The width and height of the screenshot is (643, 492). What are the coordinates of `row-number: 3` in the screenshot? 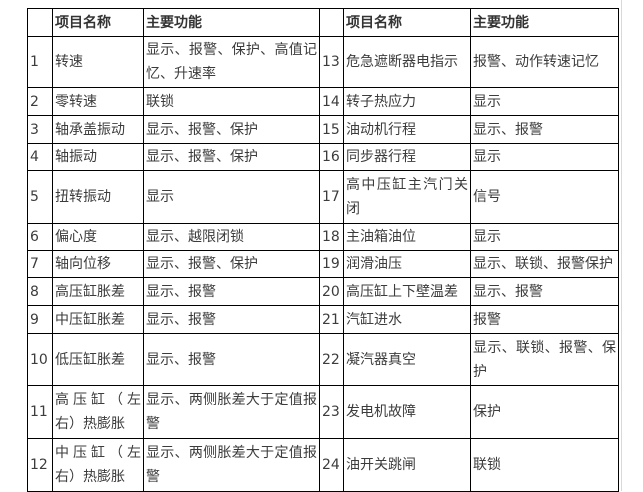 It's located at (40, 129).